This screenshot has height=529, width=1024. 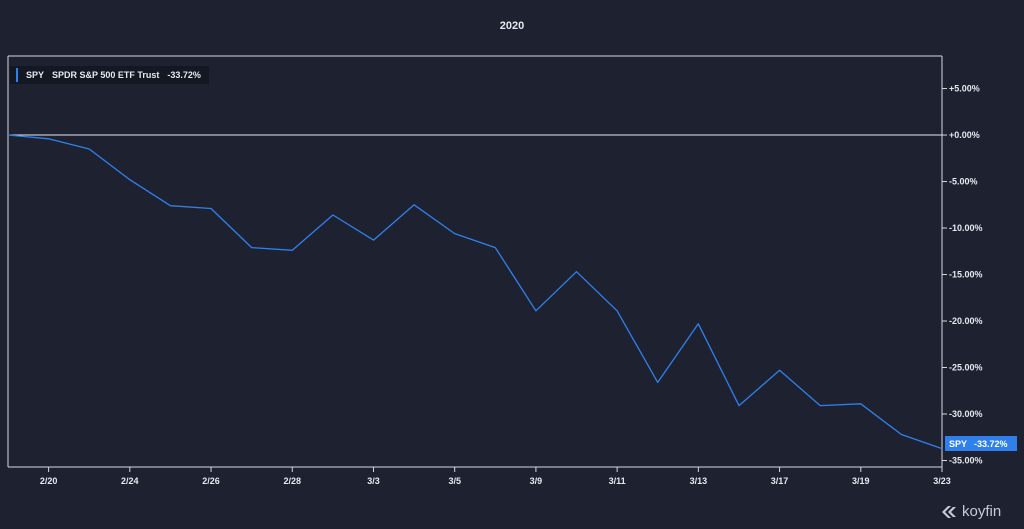 What do you see at coordinates (942, 481) in the screenshot?
I see `x-tick-label: 3/23` at bounding box center [942, 481].